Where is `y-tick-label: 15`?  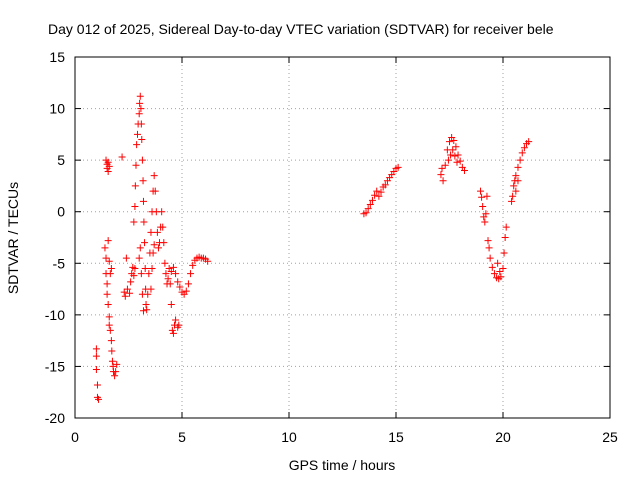
y-tick-label: 15 is located at coordinates (57, 57).